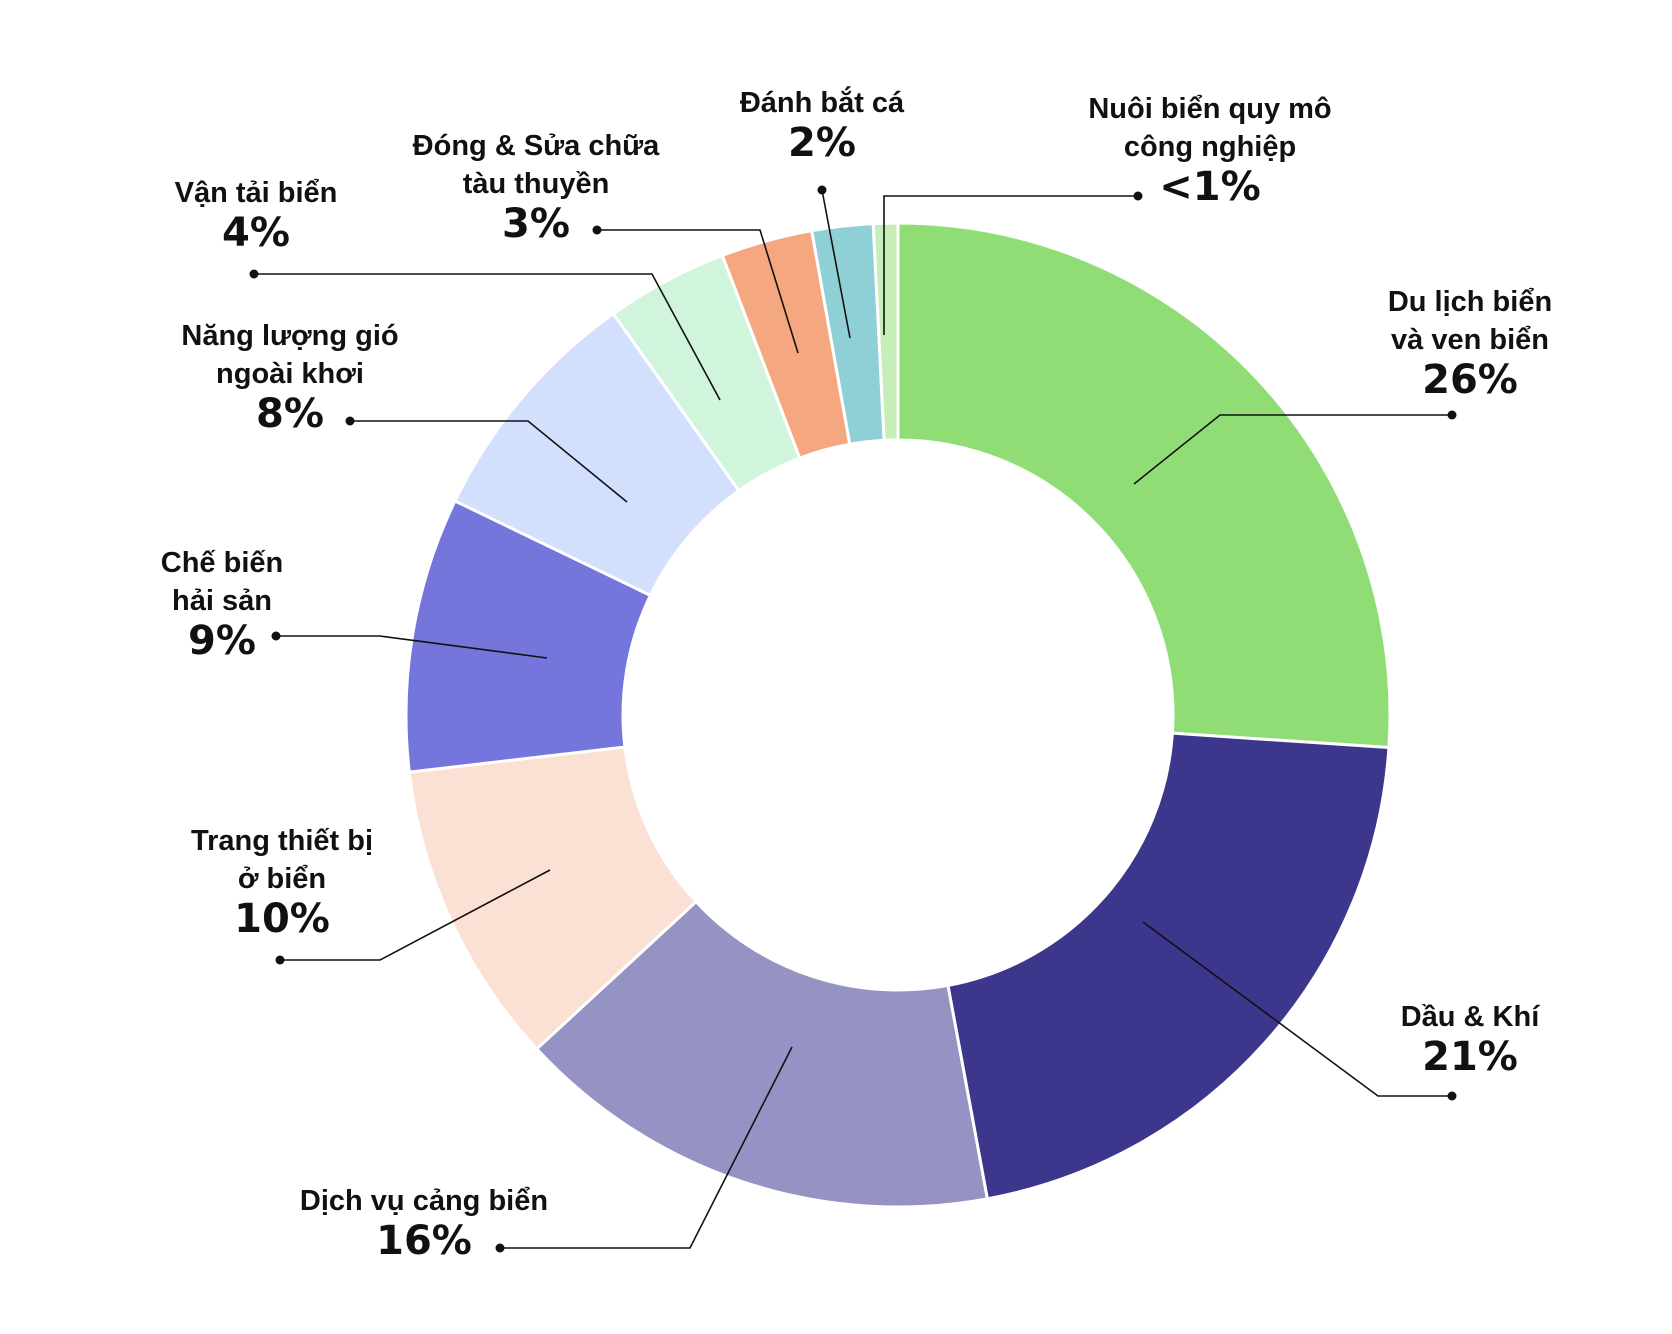  Describe the element at coordinates (290, 414) in the screenshot. I see `slice-value-5: 8%` at that location.